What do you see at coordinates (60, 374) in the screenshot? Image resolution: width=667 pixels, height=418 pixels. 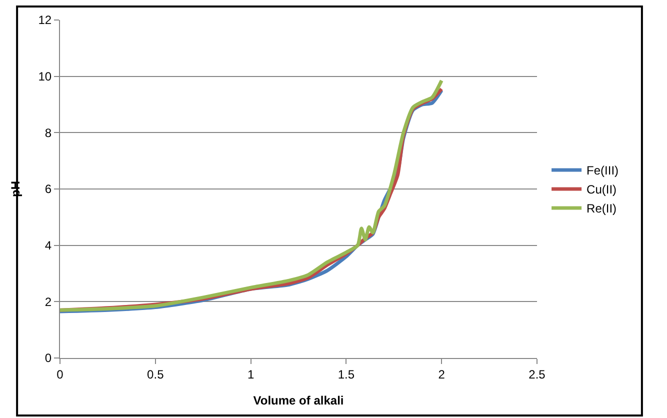 I see `x-tick-label: 0` at bounding box center [60, 374].